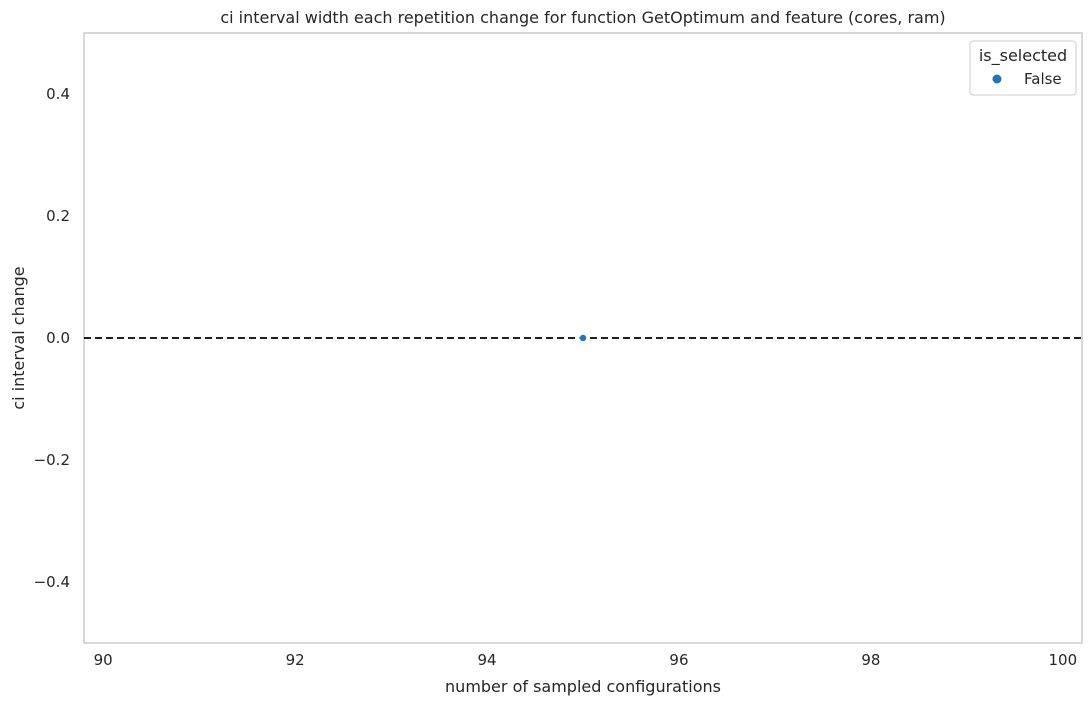 Image resolution: width=1092 pixels, height=706 pixels. I want to click on data-point, so click(583, 338).